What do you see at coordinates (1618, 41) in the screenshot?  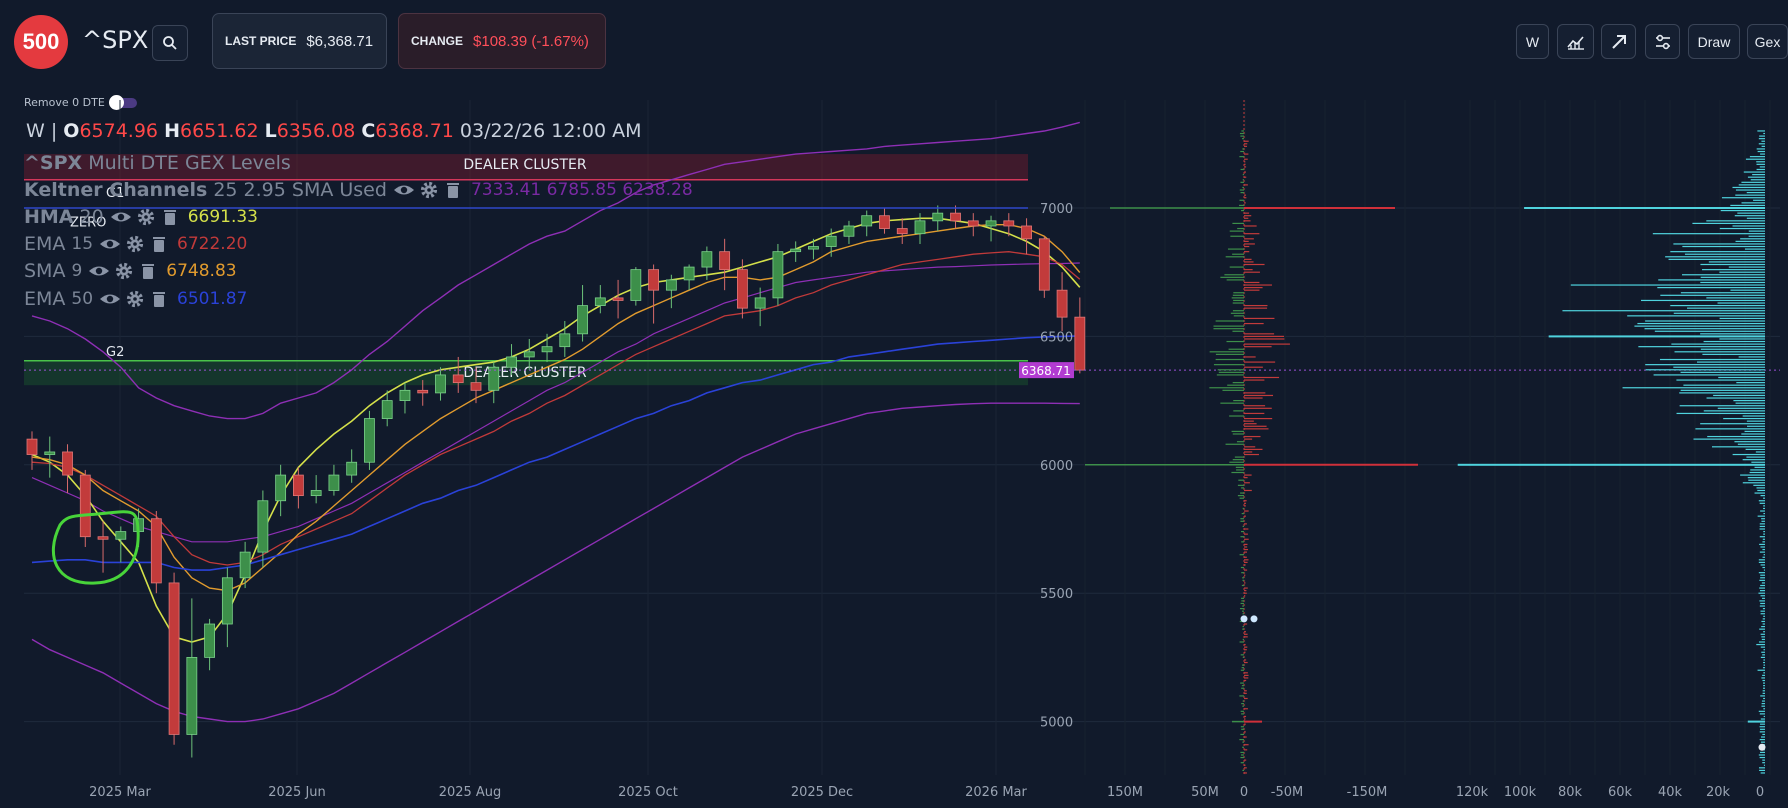 I see `arrow-button` at bounding box center [1618, 41].